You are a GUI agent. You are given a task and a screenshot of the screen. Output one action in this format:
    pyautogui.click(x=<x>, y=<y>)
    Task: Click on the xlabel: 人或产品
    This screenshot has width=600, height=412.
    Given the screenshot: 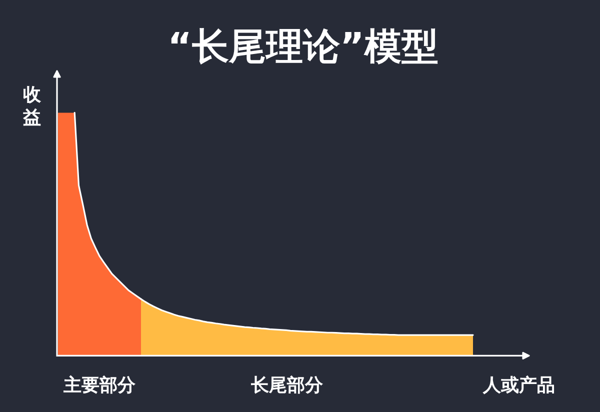 What is the action you would take?
    pyautogui.click(x=519, y=385)
    